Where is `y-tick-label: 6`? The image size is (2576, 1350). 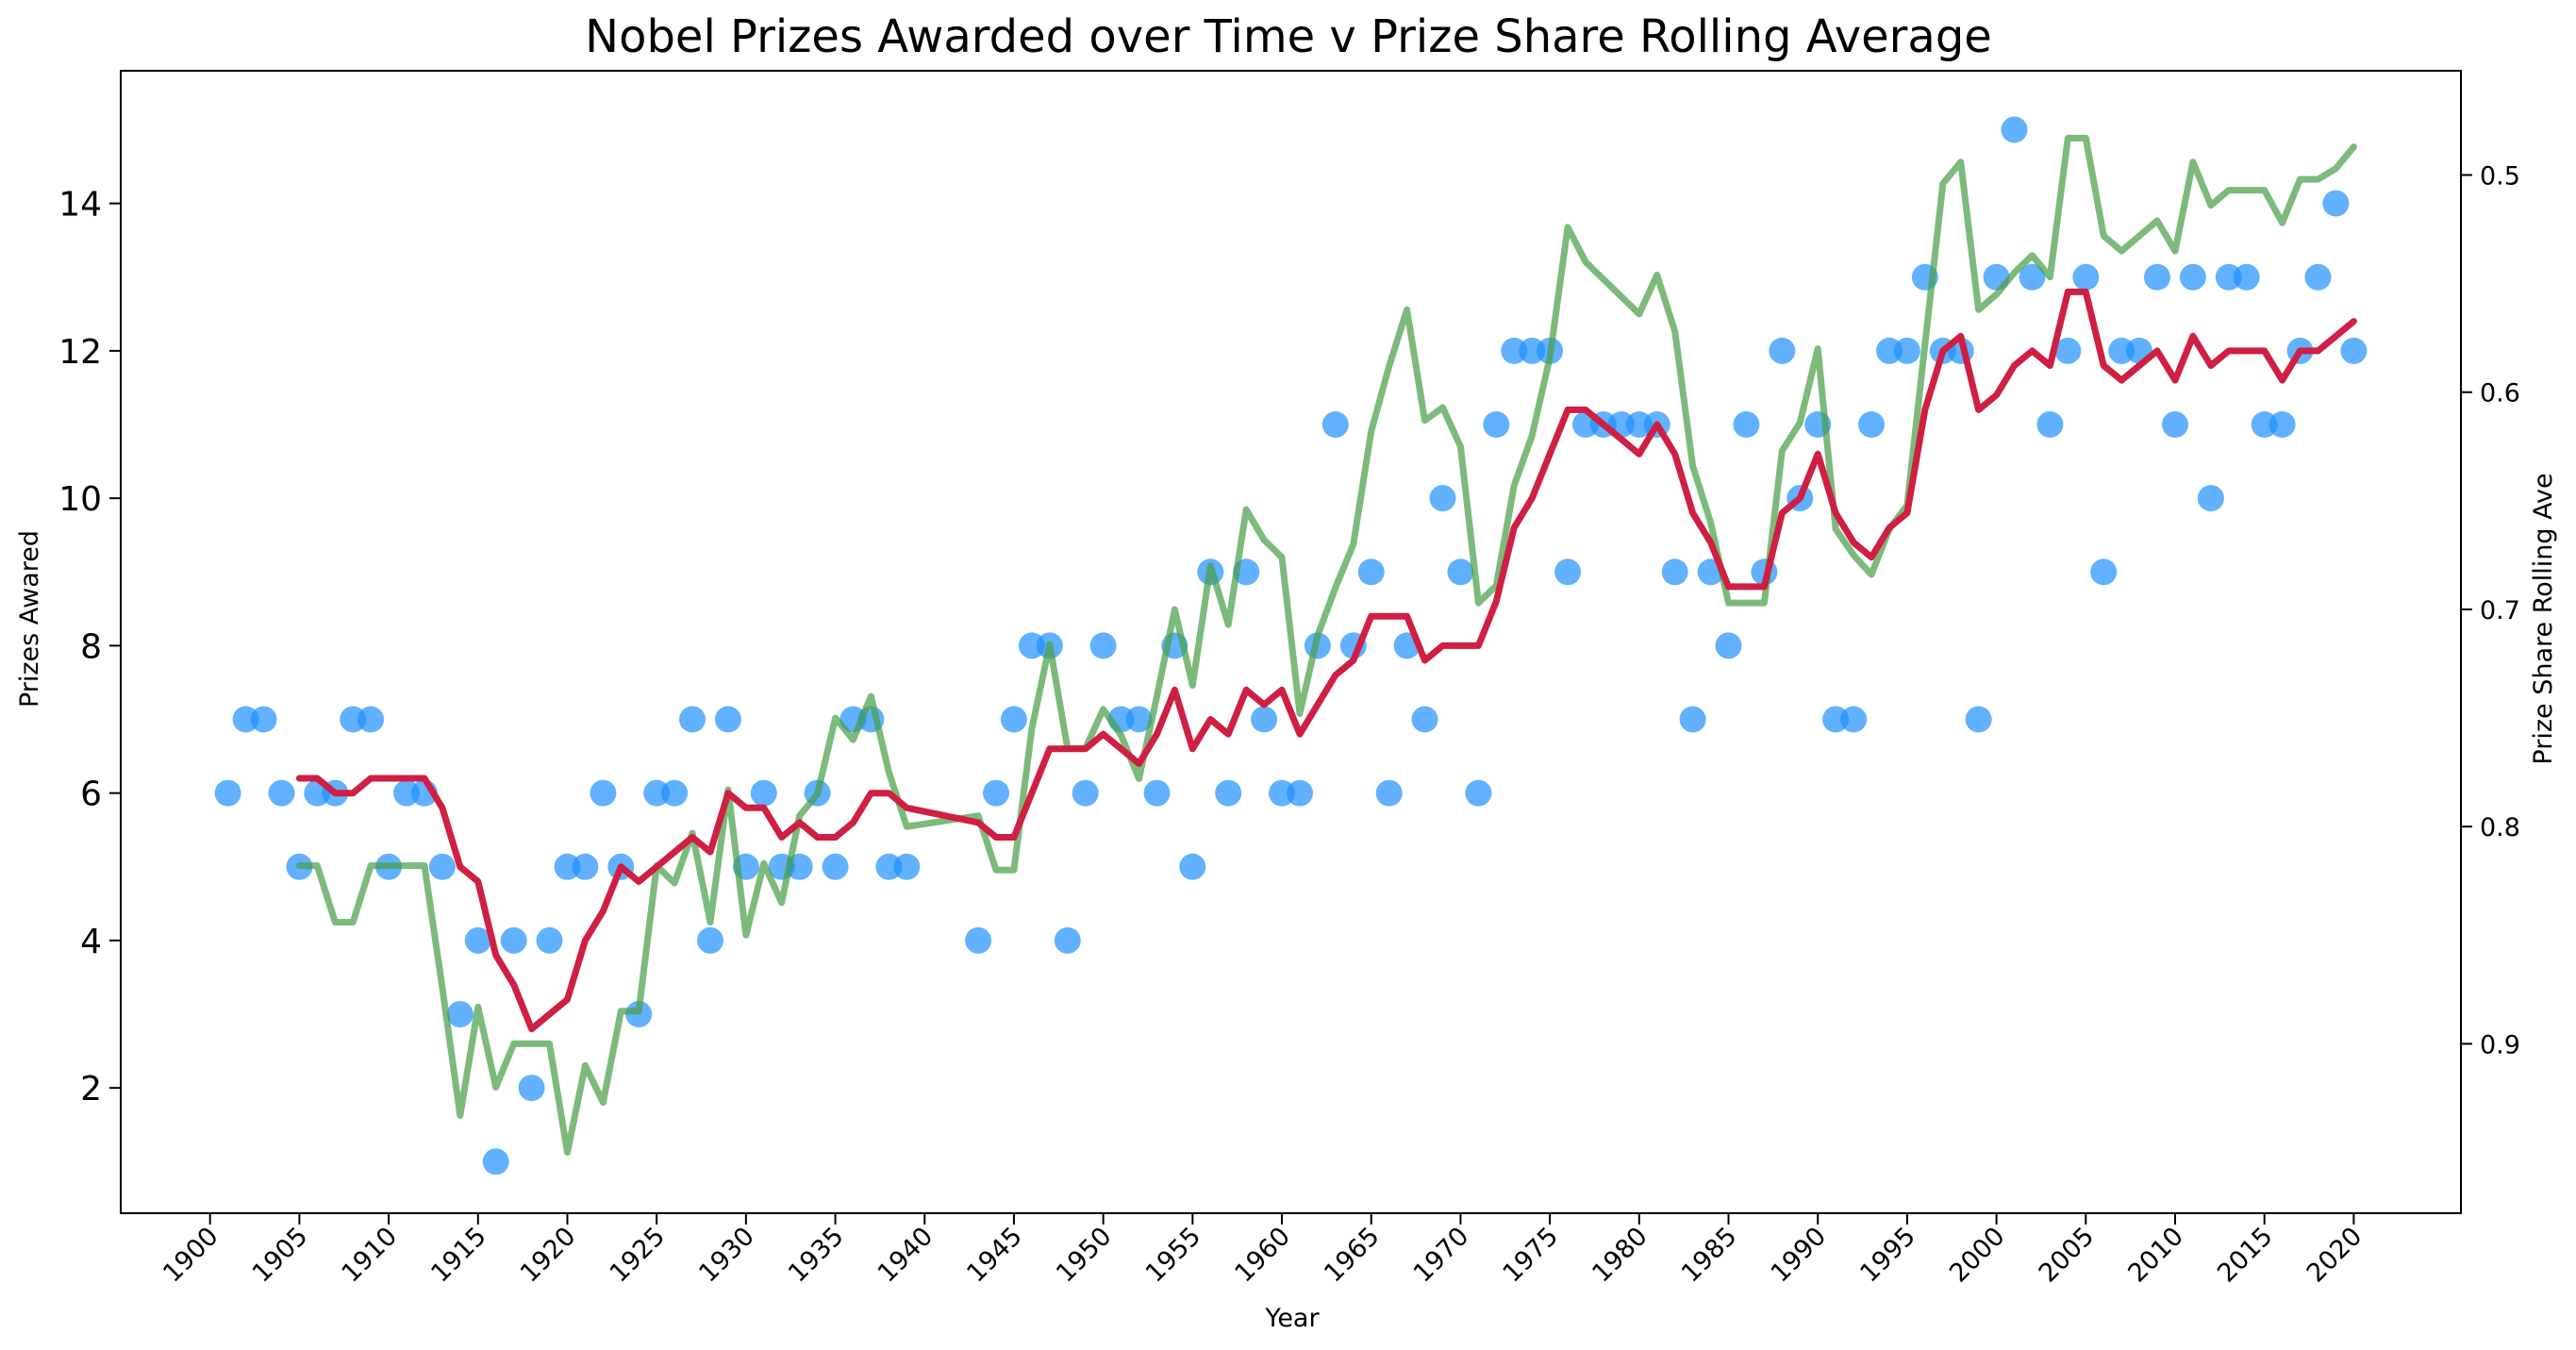
y-tick-label: 6 is located at coordinates (91, 795).